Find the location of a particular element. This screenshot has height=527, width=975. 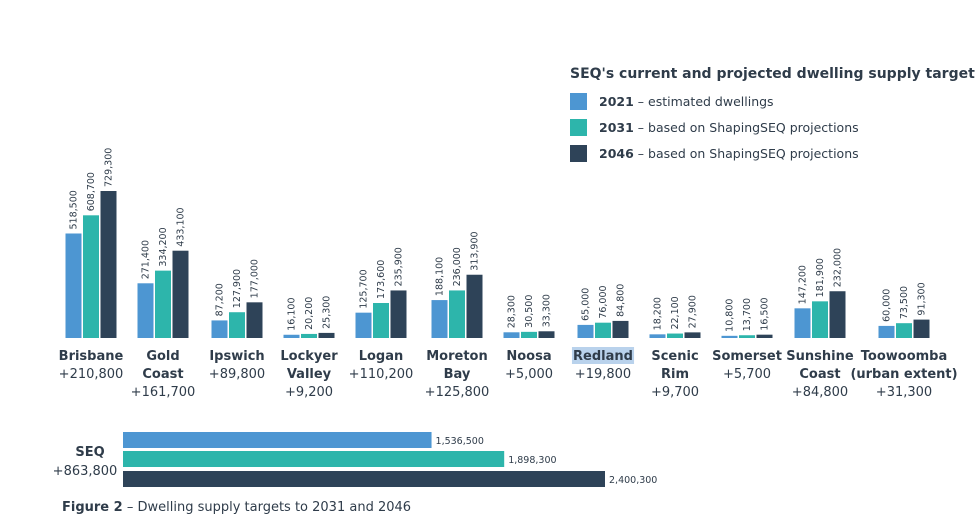

bar-value-label: 729,300 is located at coordinates (109, 167).